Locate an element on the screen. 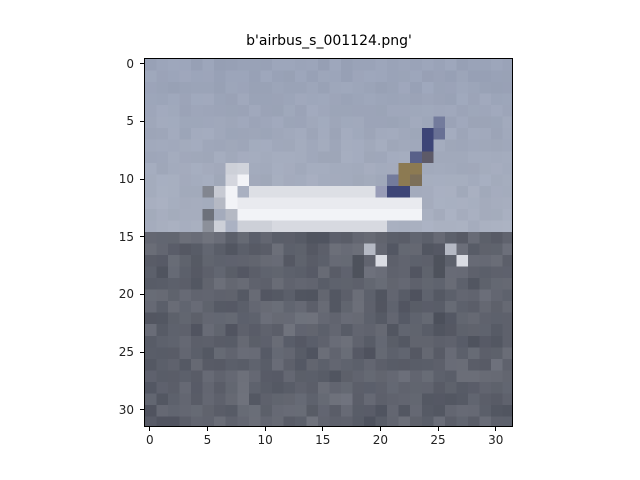 The image size is (640, 480). x-tick-label: 0 is located at coordinates (149, 440).